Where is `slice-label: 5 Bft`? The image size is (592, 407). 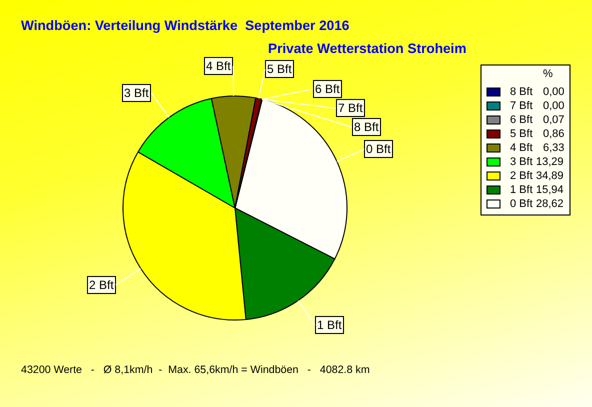
slice-label: 5 Bft is located at coordinates (279, 69).